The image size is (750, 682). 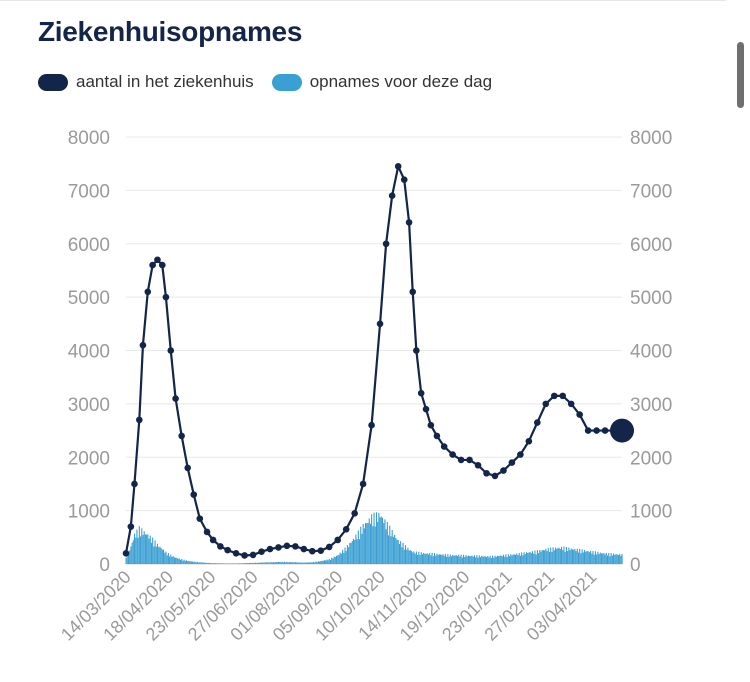 I want to click on y-tick-label-left: 2000, so click(x=89, y=458).